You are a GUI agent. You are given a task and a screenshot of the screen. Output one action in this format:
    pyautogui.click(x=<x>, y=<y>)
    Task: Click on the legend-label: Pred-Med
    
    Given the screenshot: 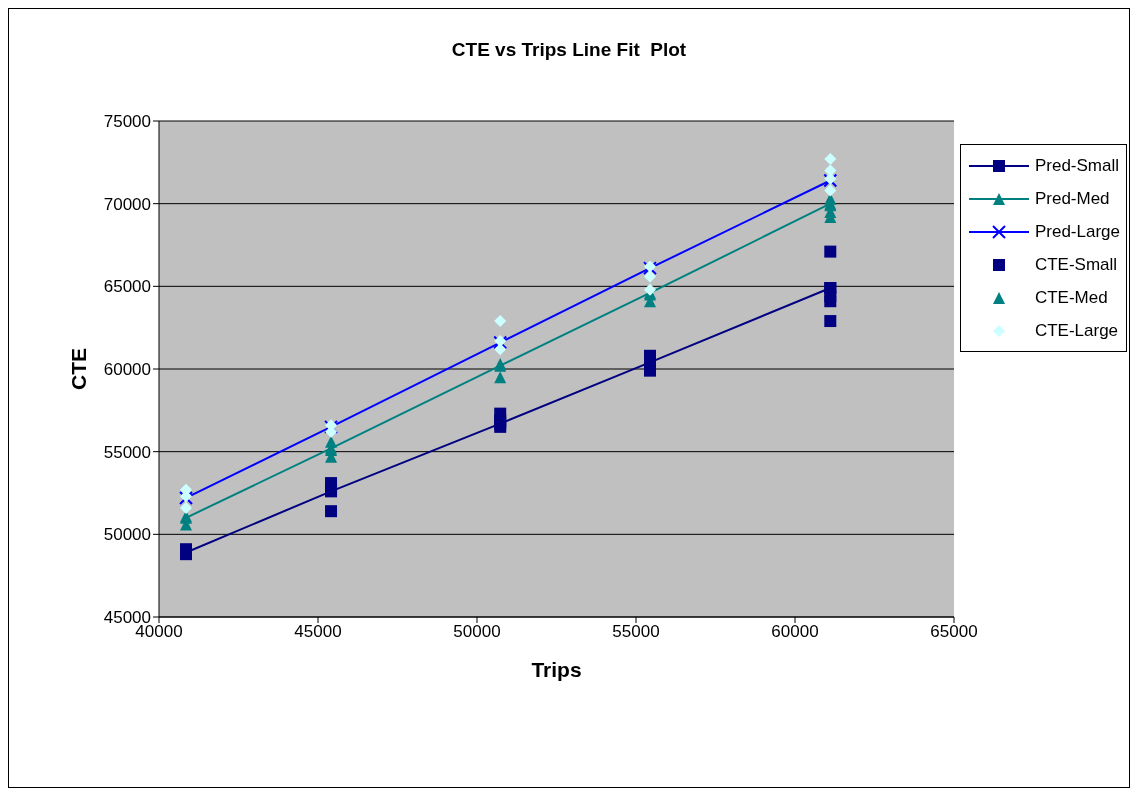 What is the action you would take?
    pyautogui.click(x=1072, y=198)
    